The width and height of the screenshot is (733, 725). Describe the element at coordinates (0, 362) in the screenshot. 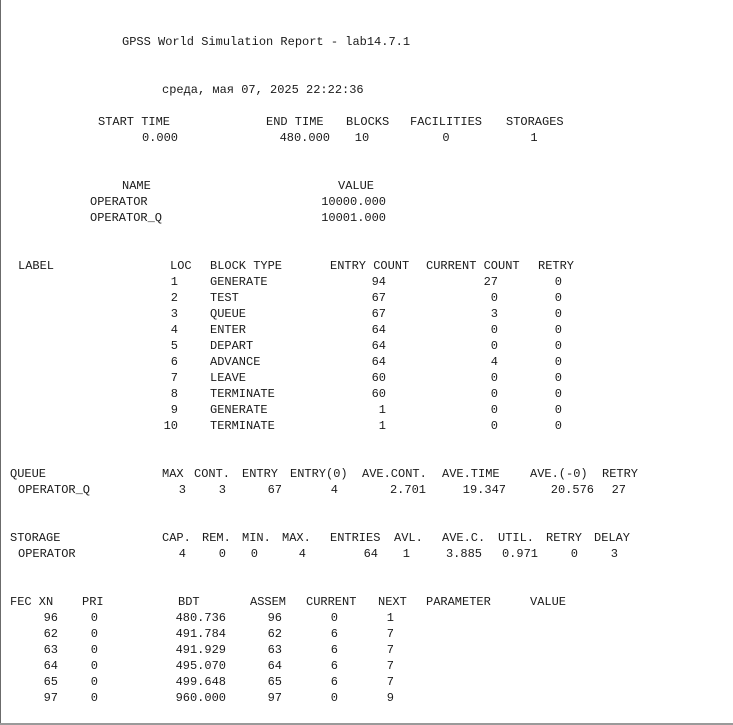

I see `window-left-border` at that location.